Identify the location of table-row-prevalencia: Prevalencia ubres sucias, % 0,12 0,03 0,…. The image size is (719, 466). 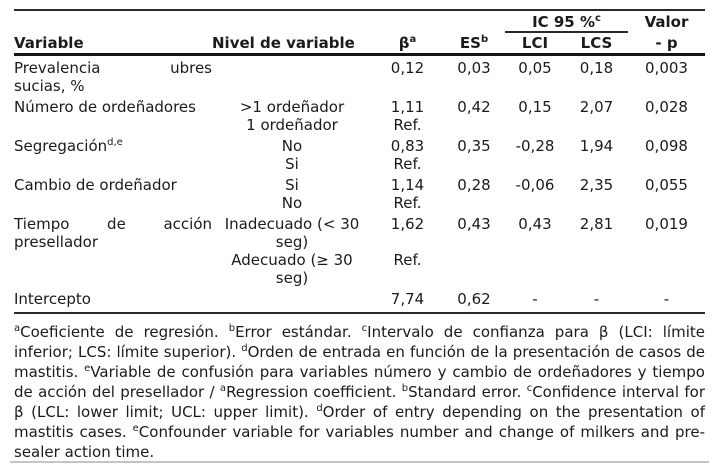
(359, 75).